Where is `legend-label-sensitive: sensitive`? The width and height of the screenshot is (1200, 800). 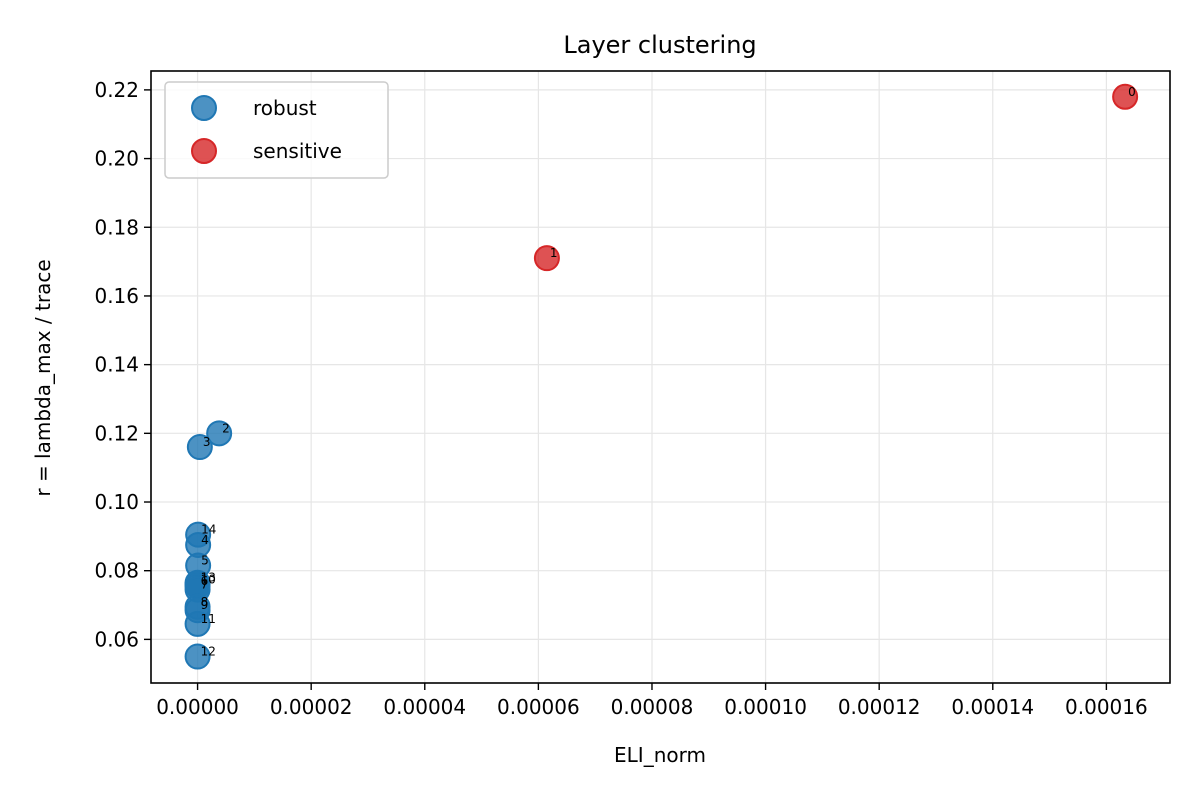
legend-label-sensitive: sensitive is located at coordinates (297, 151).